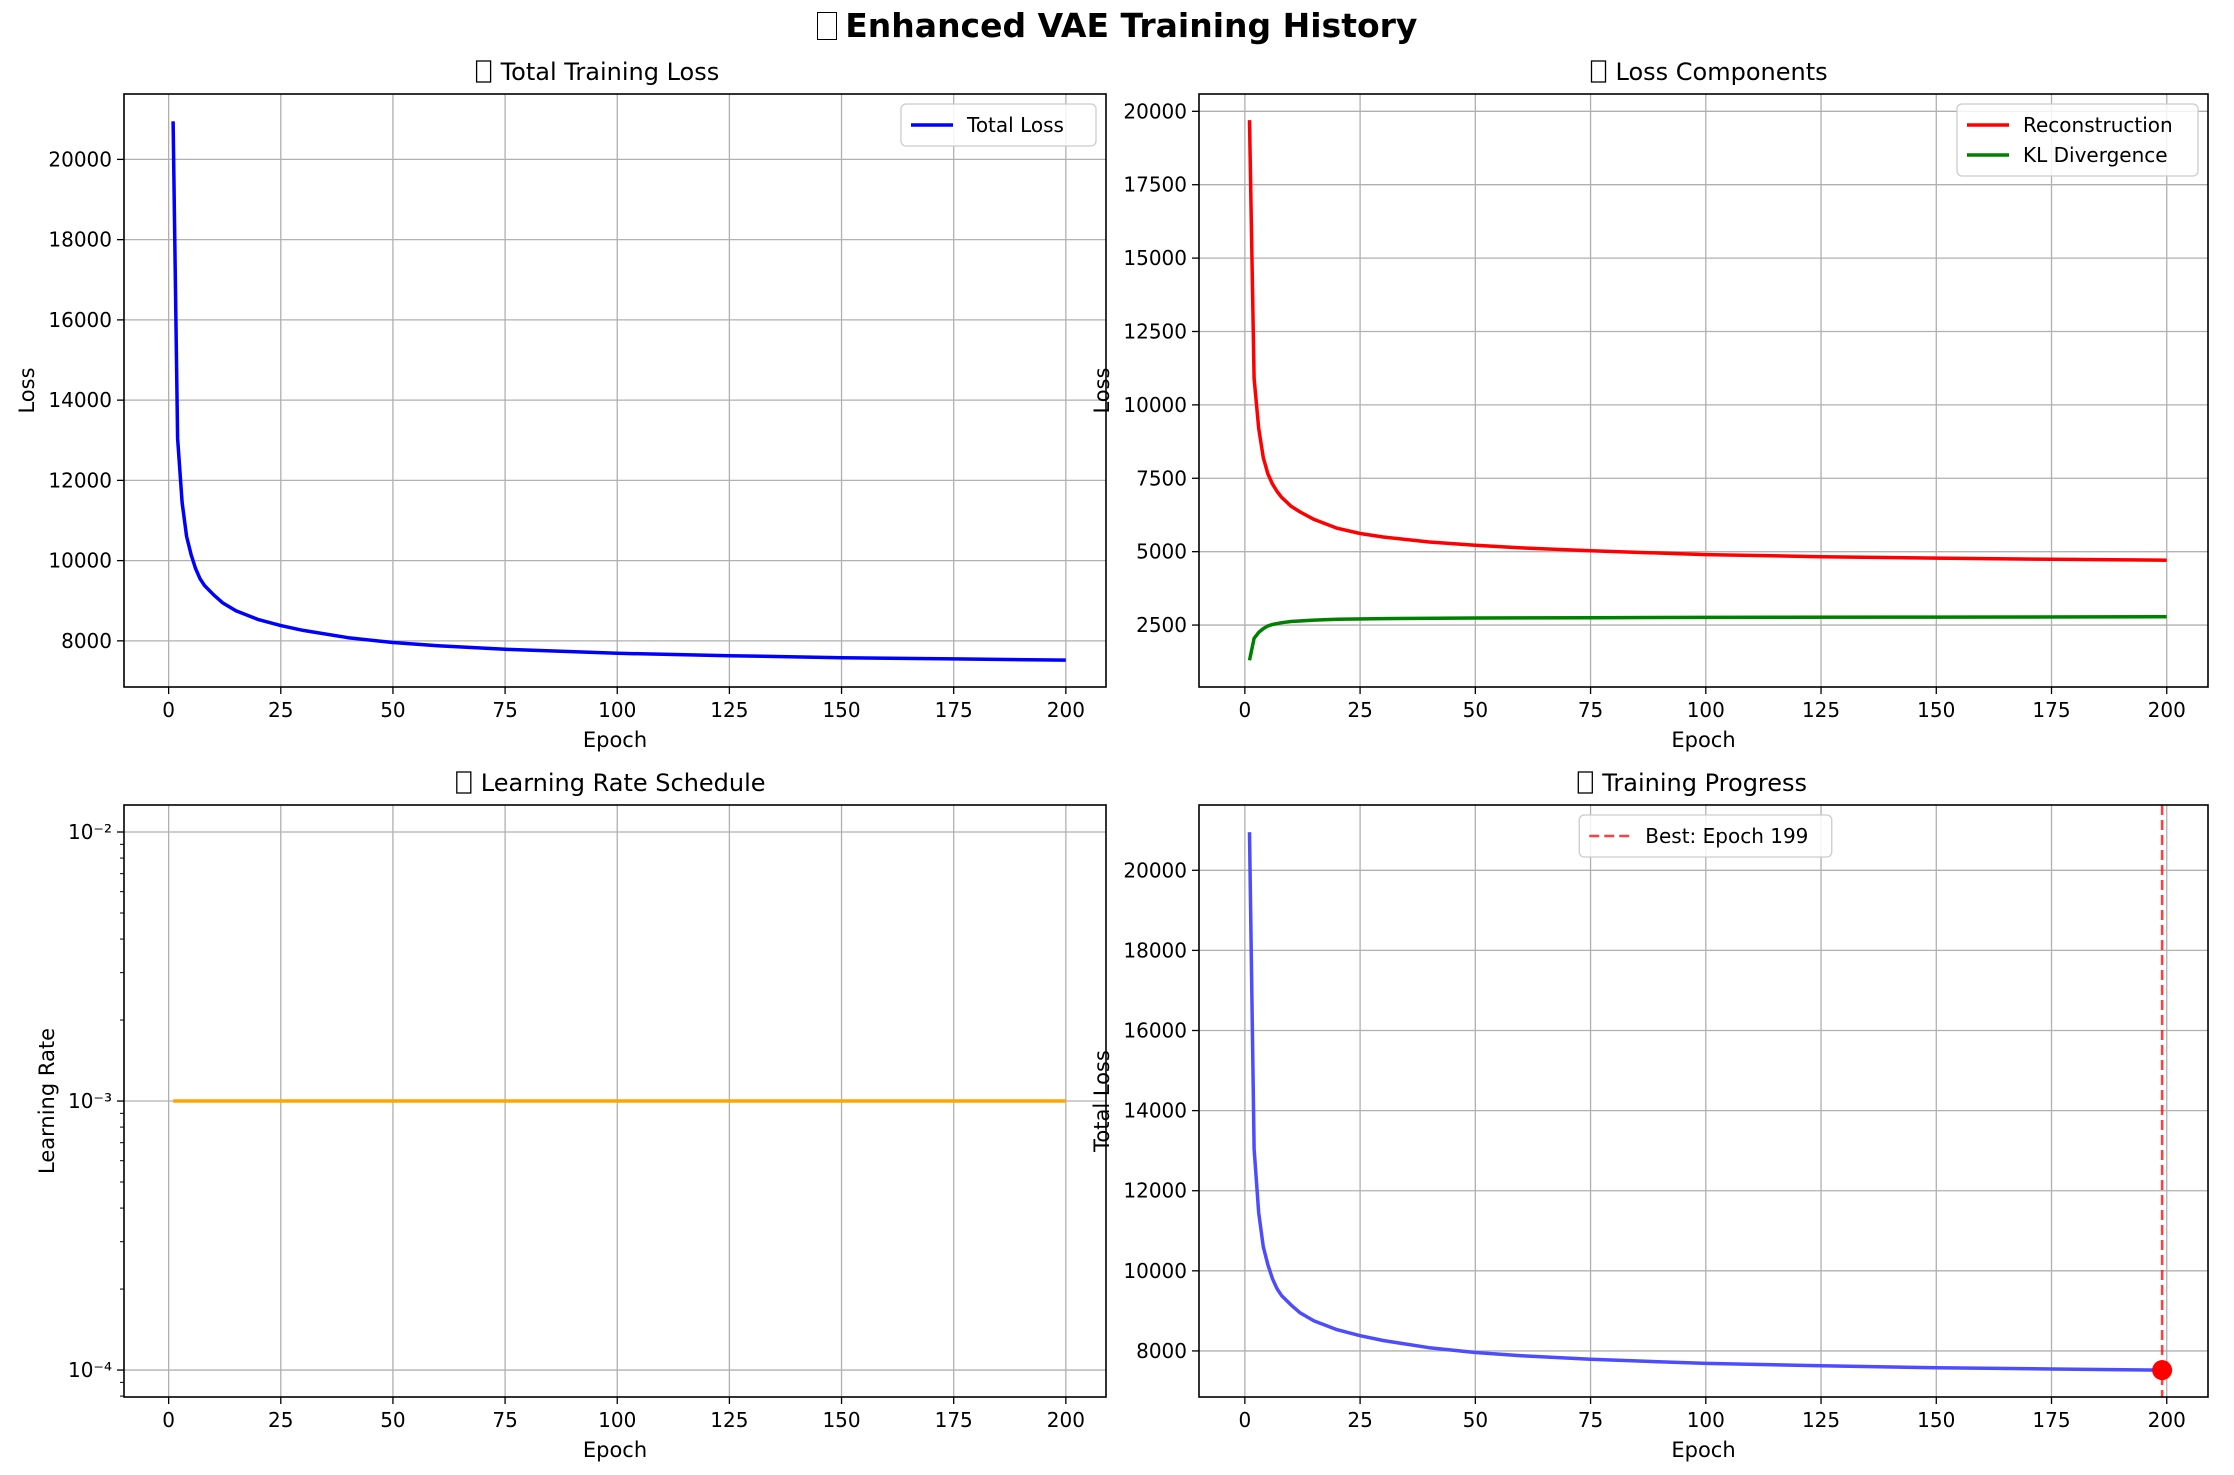  Describe the element at coordinates (90, 832) in the screenshot. I see `tick-label-y: 10⁻²` at that location.